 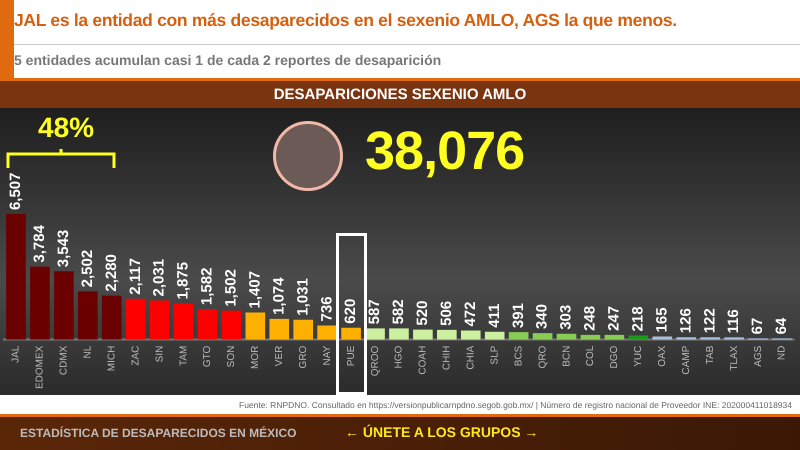 What do you see at coordinates (758, 356) in the screenshot?
I see `x-tick-label: AGS` at bounding box center [758, 356].